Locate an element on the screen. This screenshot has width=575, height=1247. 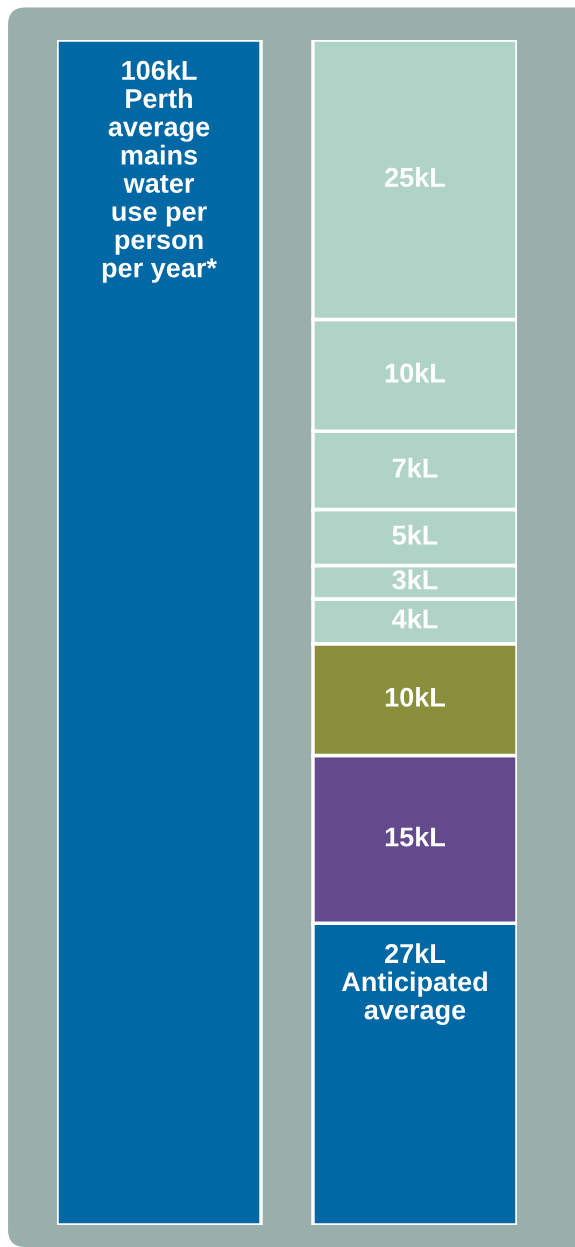
data-label: 7kL is located at coordinates (415, 467).